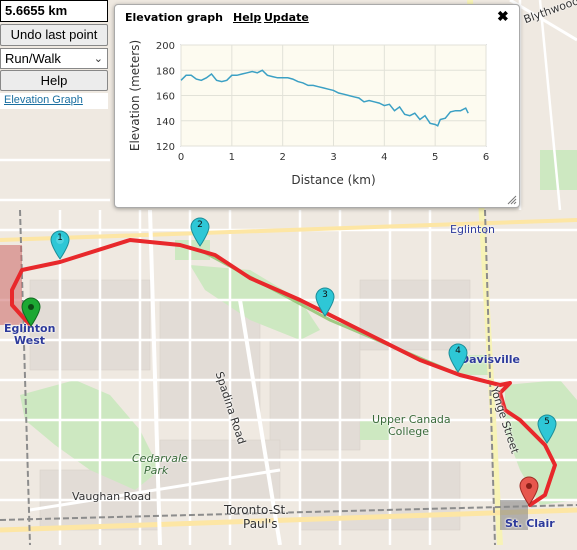  Describe the element at coordinates (384, 157) in the screenshot. I see `x-tick-label: 4` at that location.